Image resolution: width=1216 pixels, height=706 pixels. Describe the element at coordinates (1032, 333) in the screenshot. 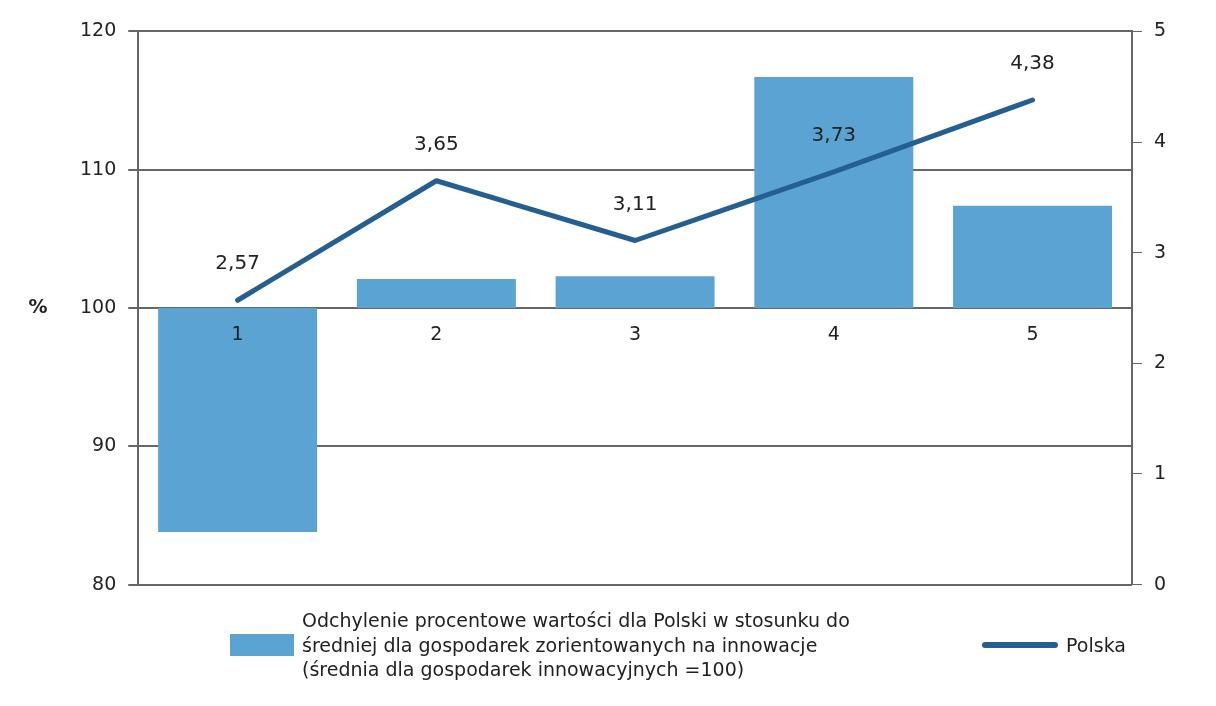

I see `x-tick-label: 5` at that location.